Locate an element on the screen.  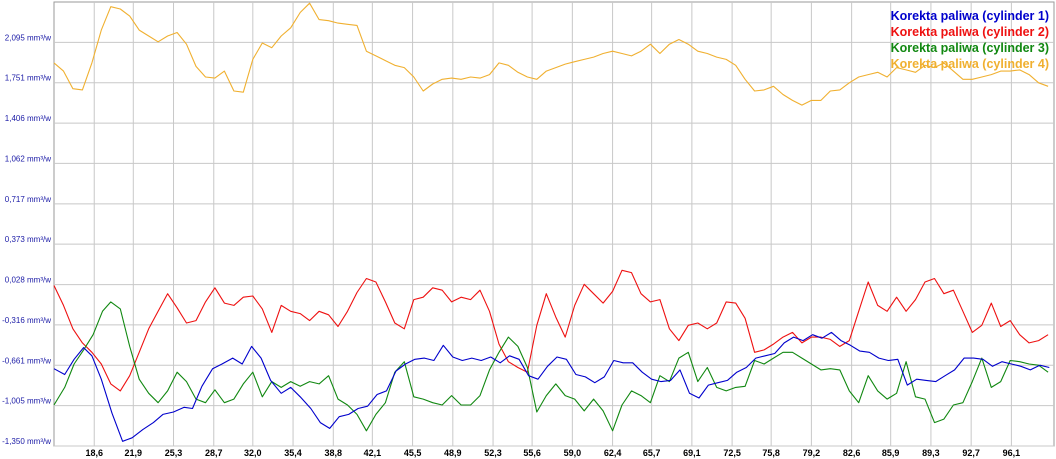
x-tick-label: 92,7 is located at coordinates (971, 453).